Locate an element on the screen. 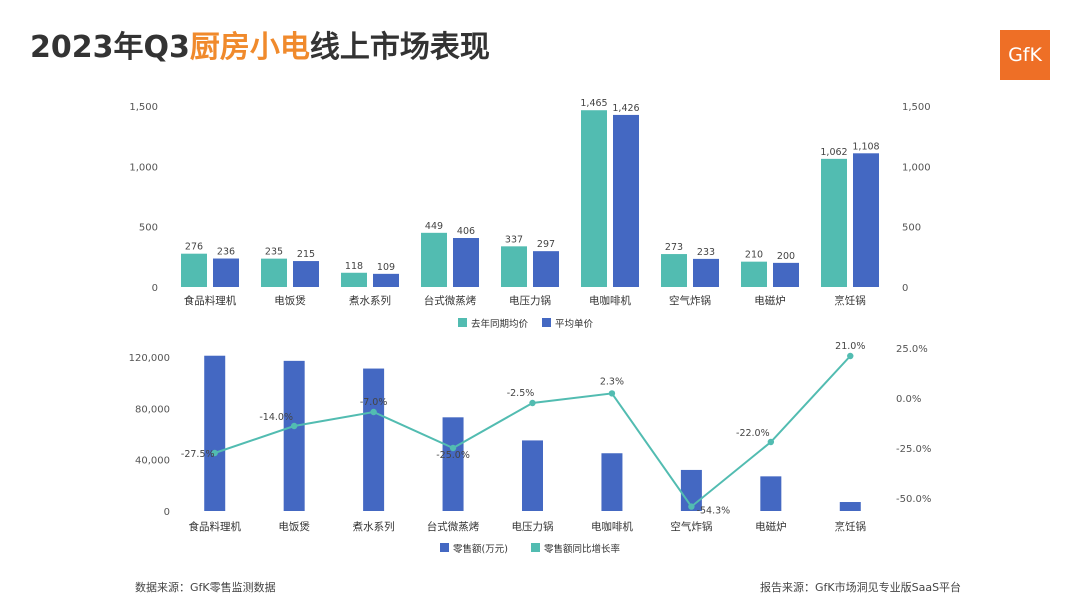  bar-value-label: 297 is located at coordinates (546, 244).